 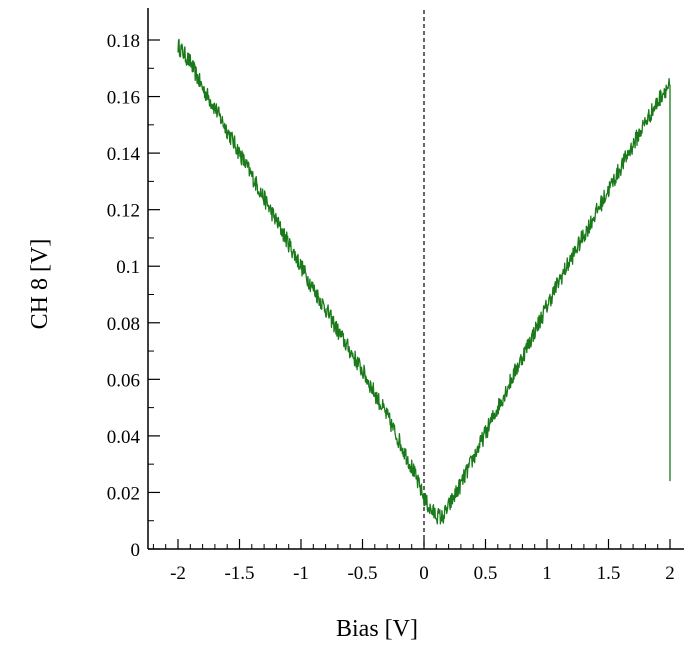 What do you see at coordinates (547, 573) in the screenshot?
I see `x-tick-label: 1` at bounding box center [547, 573].